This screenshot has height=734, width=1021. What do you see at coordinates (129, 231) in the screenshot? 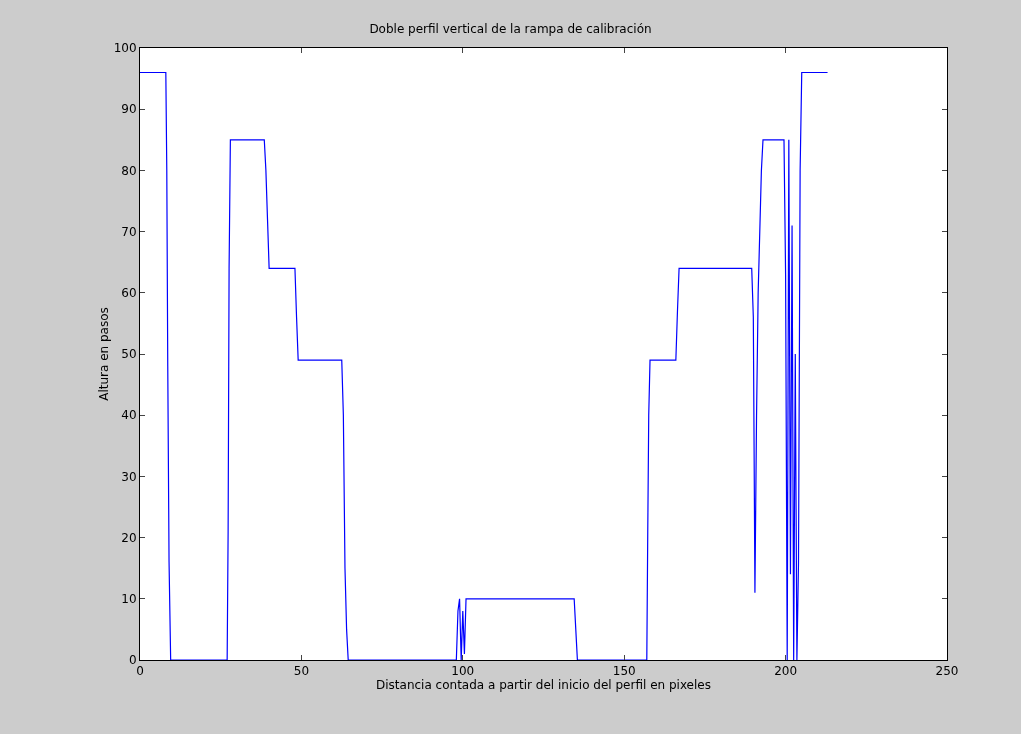
I see `y-tick-label: 70` at bounding box center [129, 231].